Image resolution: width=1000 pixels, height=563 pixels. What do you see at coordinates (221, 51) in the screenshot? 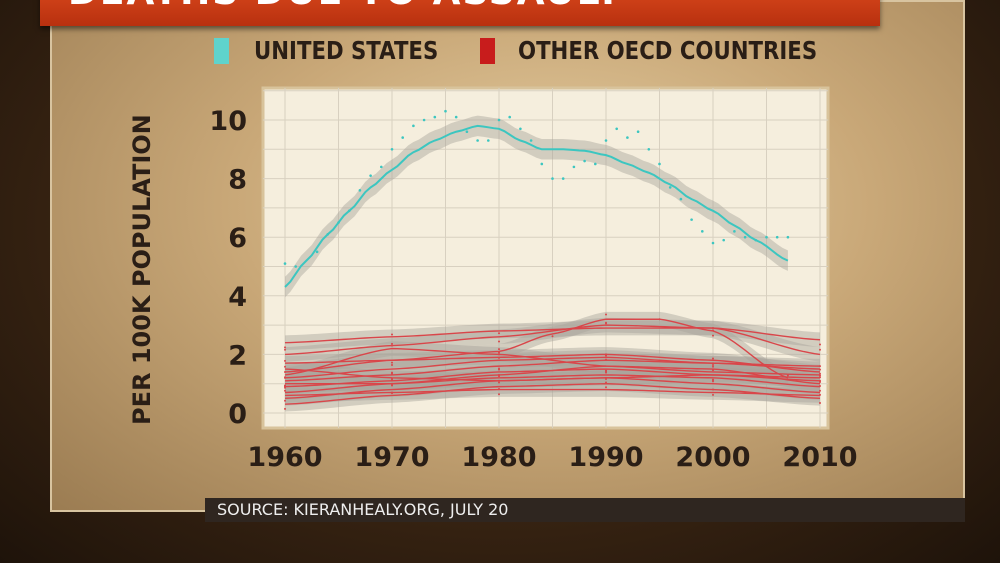
I see `legend-swatch-us` at bounding box center [221, 51].